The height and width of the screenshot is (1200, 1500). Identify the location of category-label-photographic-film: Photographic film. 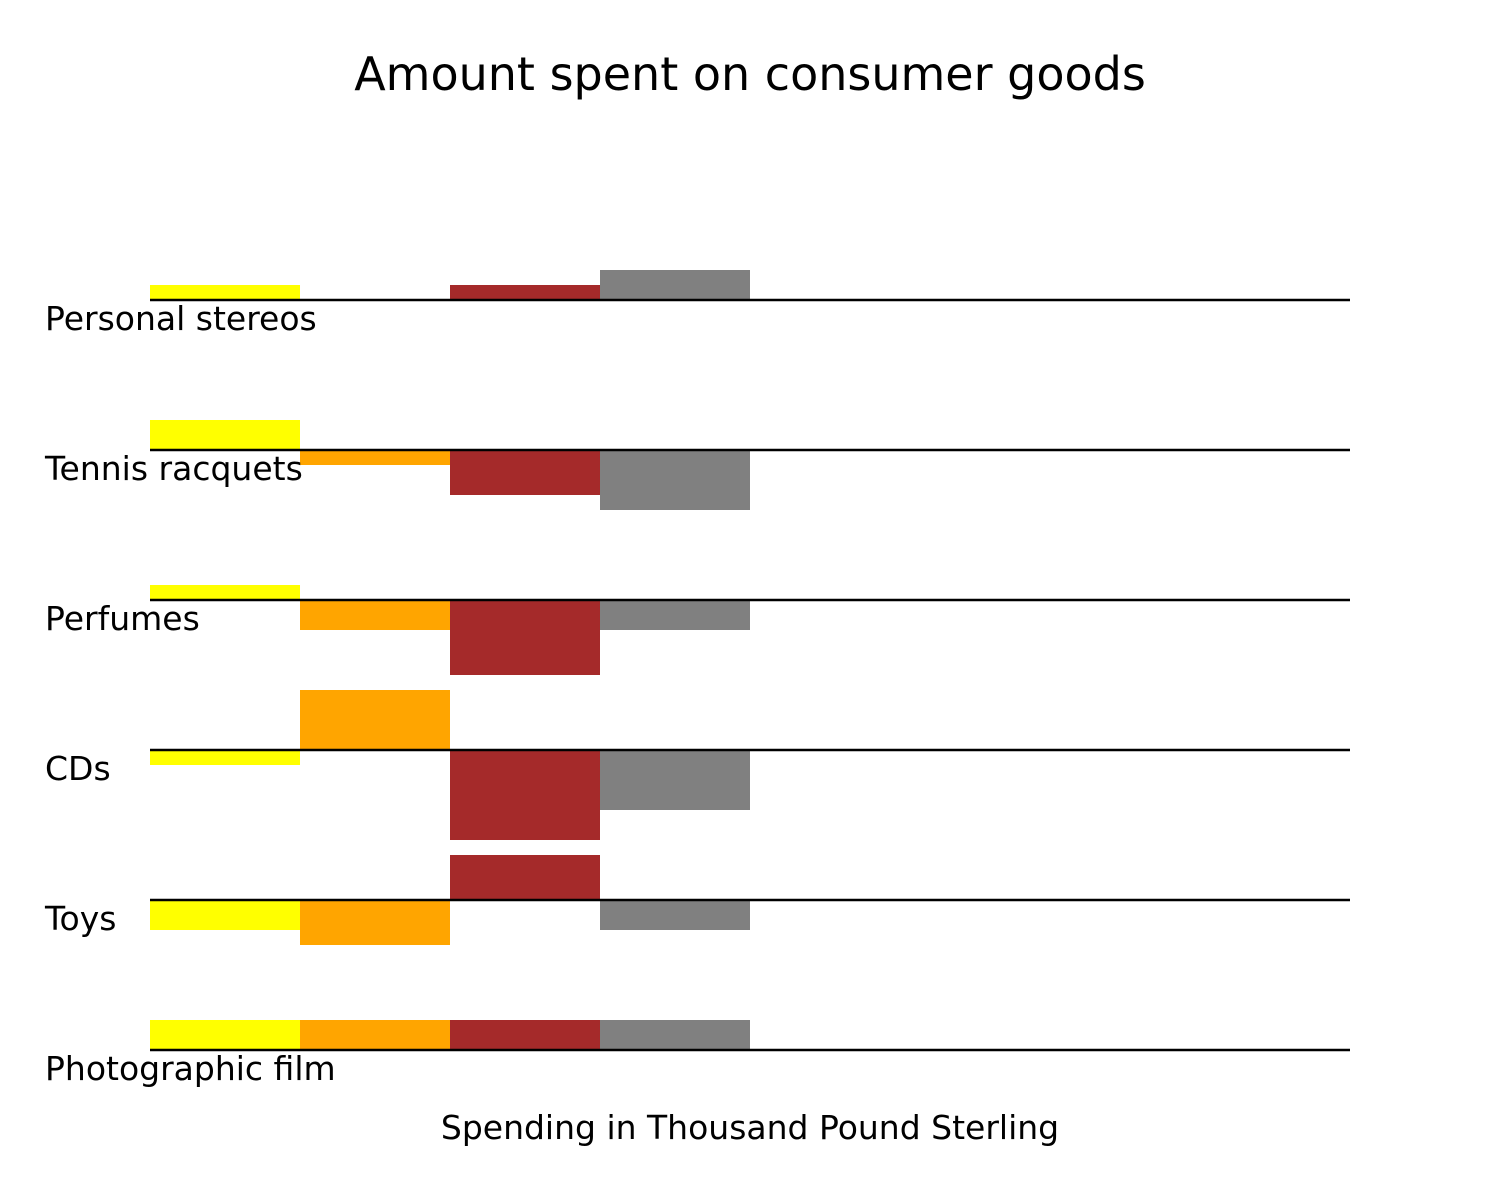
(190, 1068).